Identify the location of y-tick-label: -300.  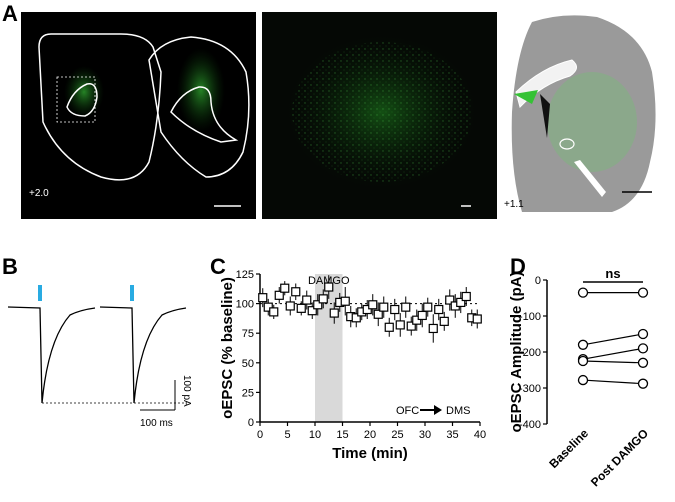
(530, 389).